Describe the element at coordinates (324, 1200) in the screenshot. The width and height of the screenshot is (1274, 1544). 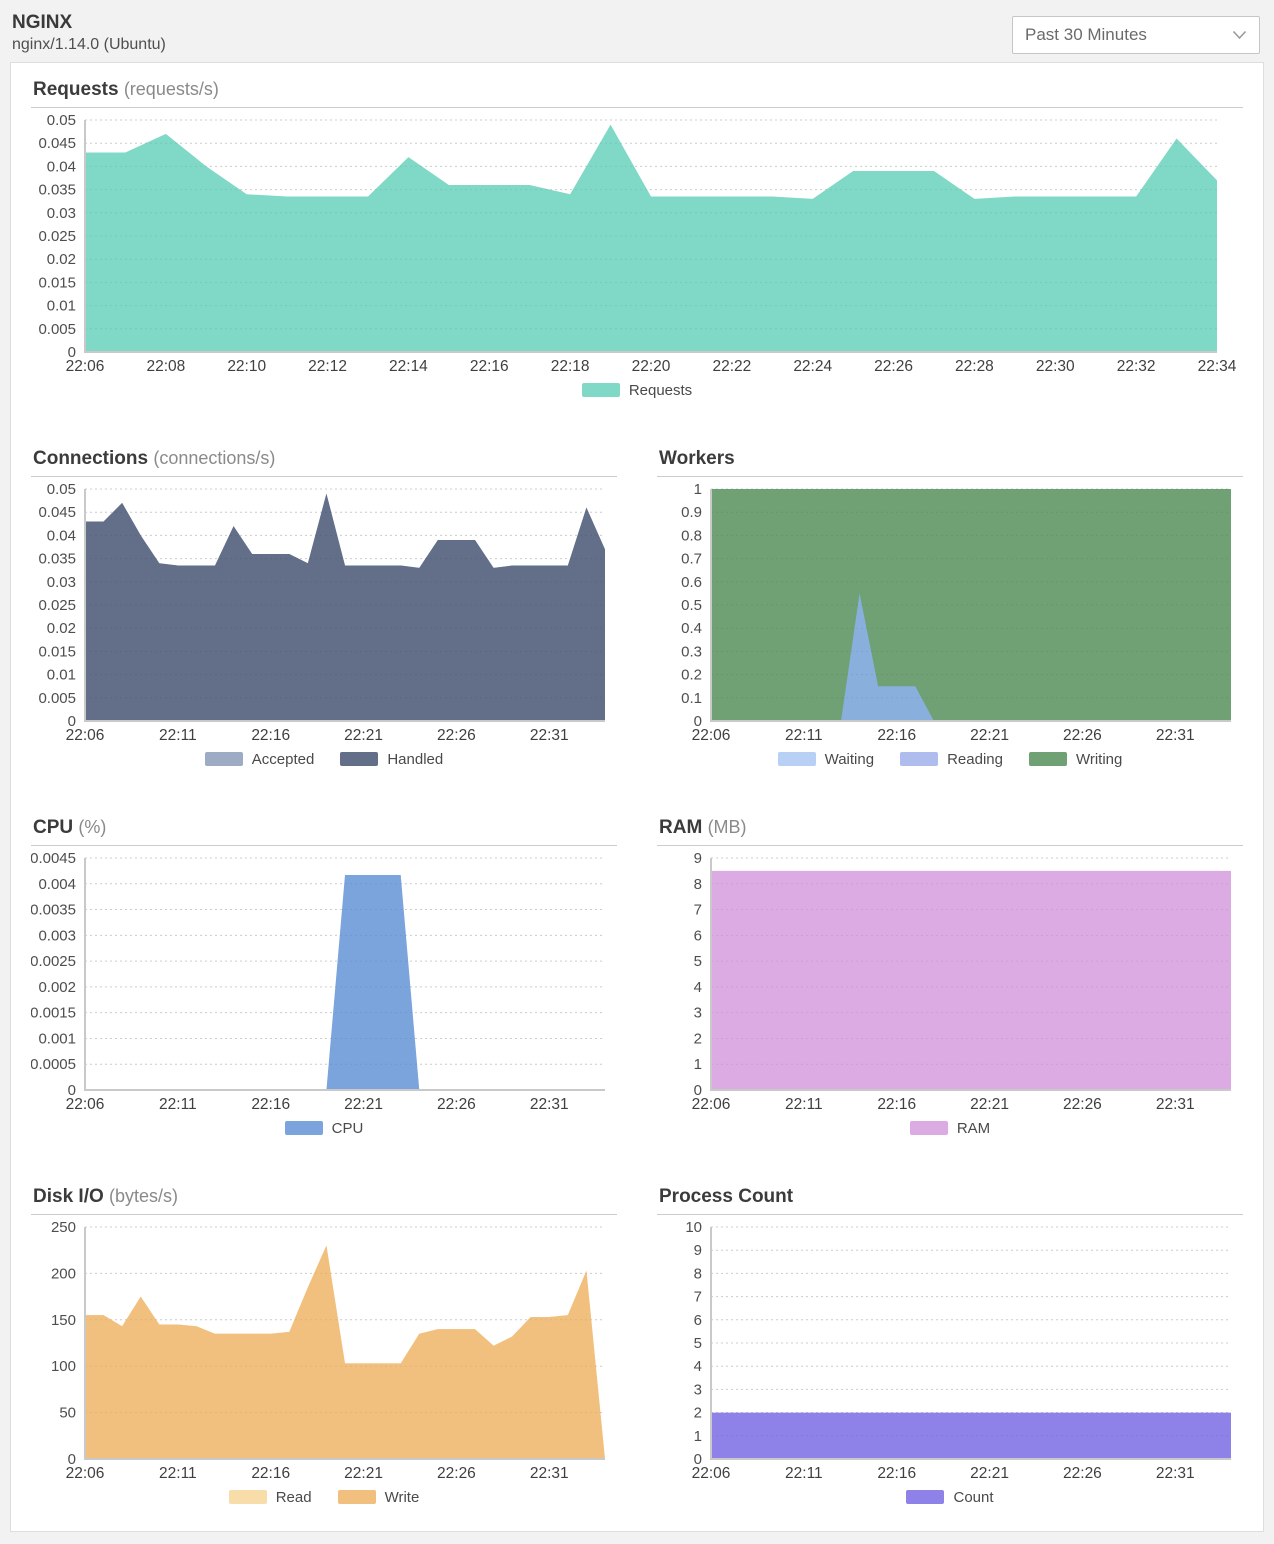
I see `chart-title: Disk I/O (bytes/s)` at that location.